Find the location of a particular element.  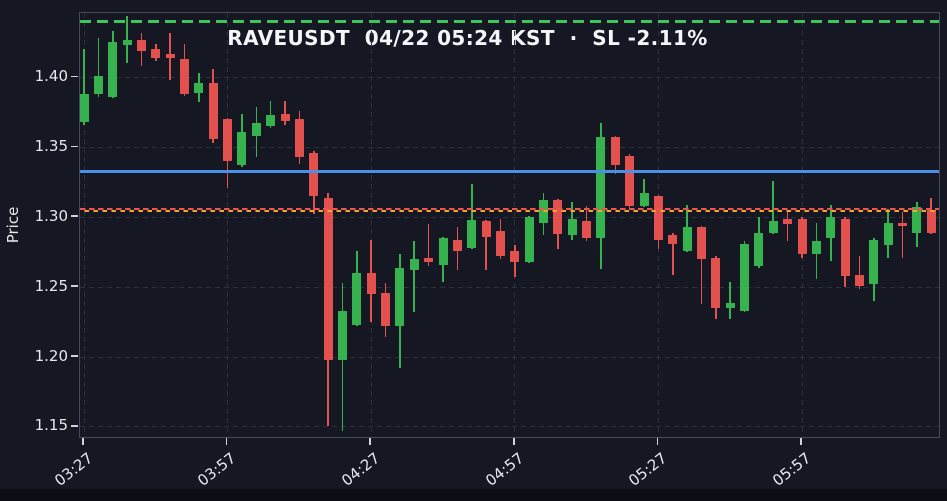

footer-strip is located at coordinates (473, 495).